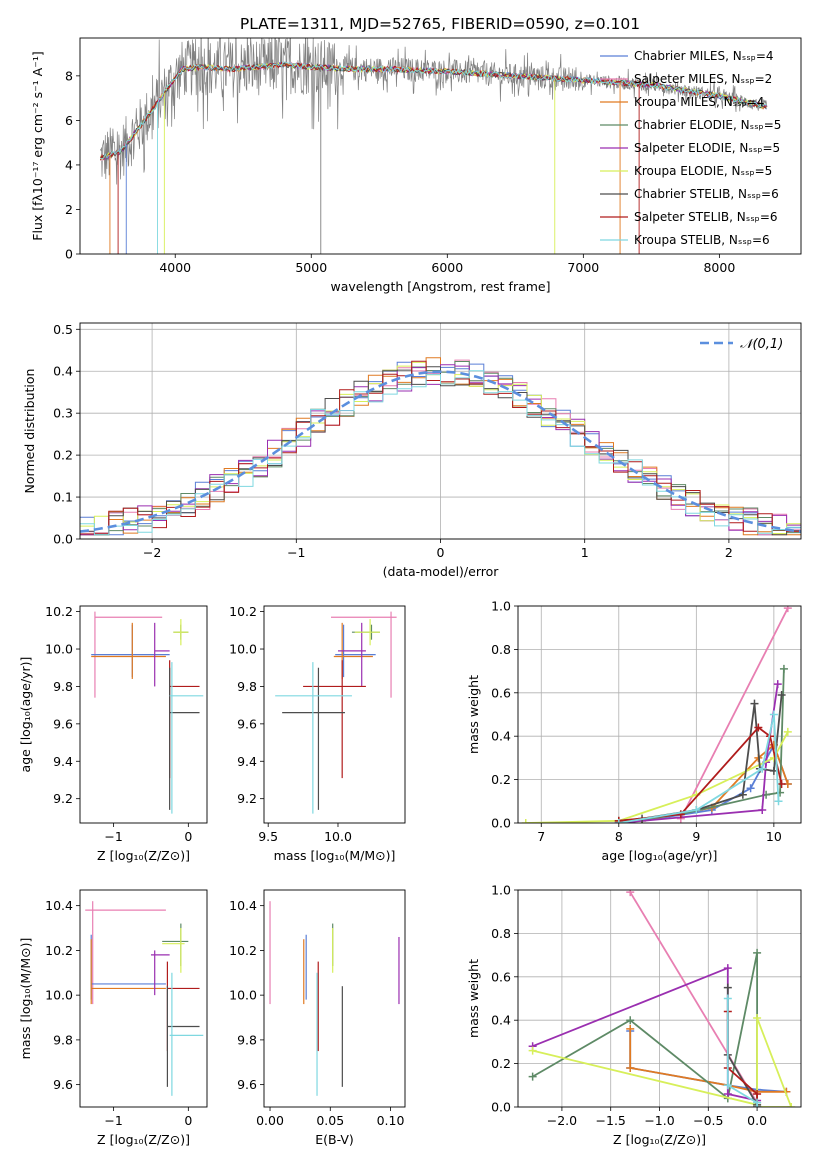 The height and width of the screenshot is (1170, 819). Describe the element at coordinates (761, 344) in the screenshot. I see `legend-label: 𝒩(0,1)` at that location.